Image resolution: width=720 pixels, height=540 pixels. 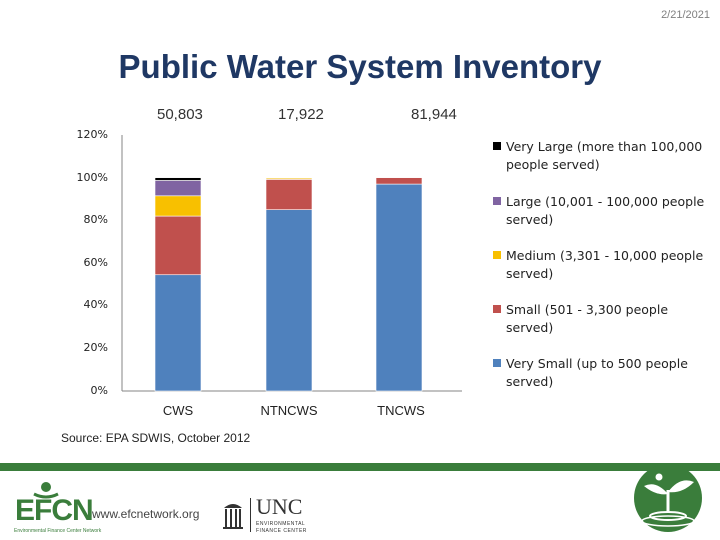 I want to click on unc-divider, so click(x=250, y=515).